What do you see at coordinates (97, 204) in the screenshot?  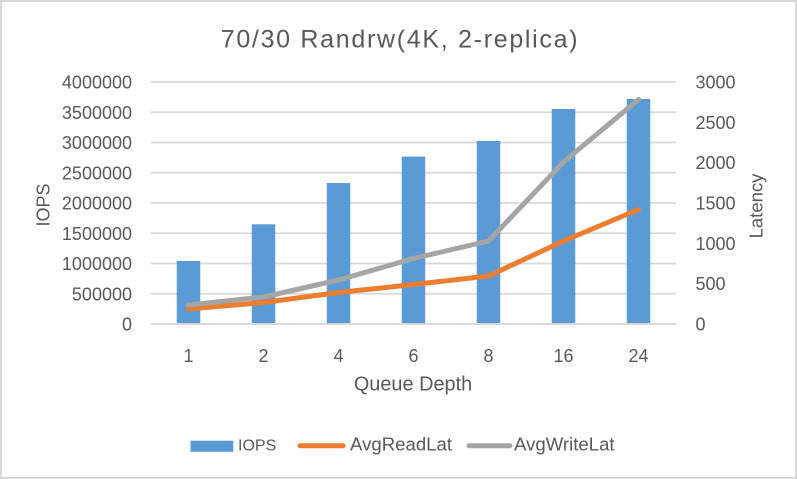 I see `svg-text: 2000000` at bounding box center [97, 204].